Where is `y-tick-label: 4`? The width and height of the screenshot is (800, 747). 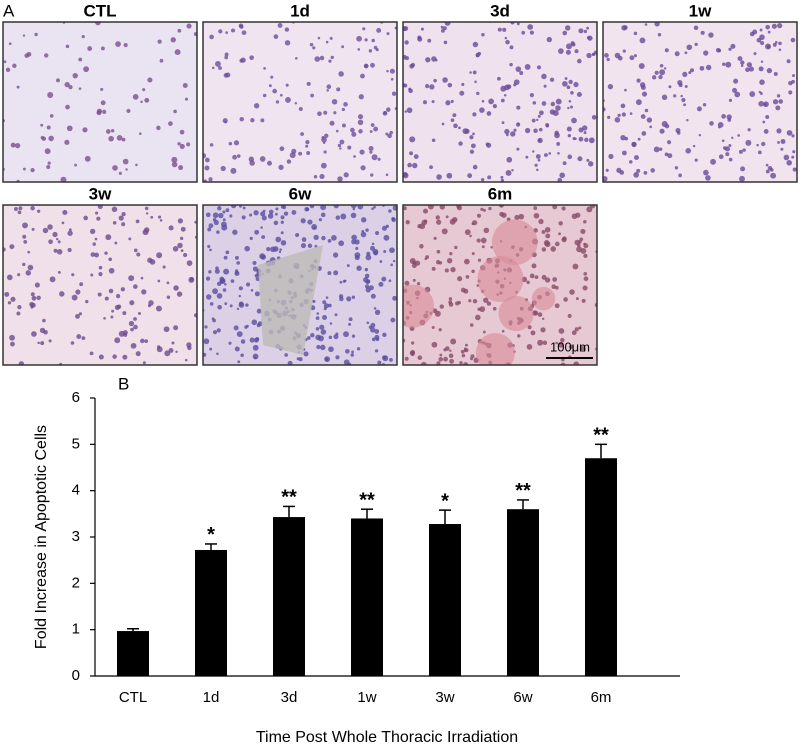 y-tick-label: 4 is located at coordinates (76, 490).